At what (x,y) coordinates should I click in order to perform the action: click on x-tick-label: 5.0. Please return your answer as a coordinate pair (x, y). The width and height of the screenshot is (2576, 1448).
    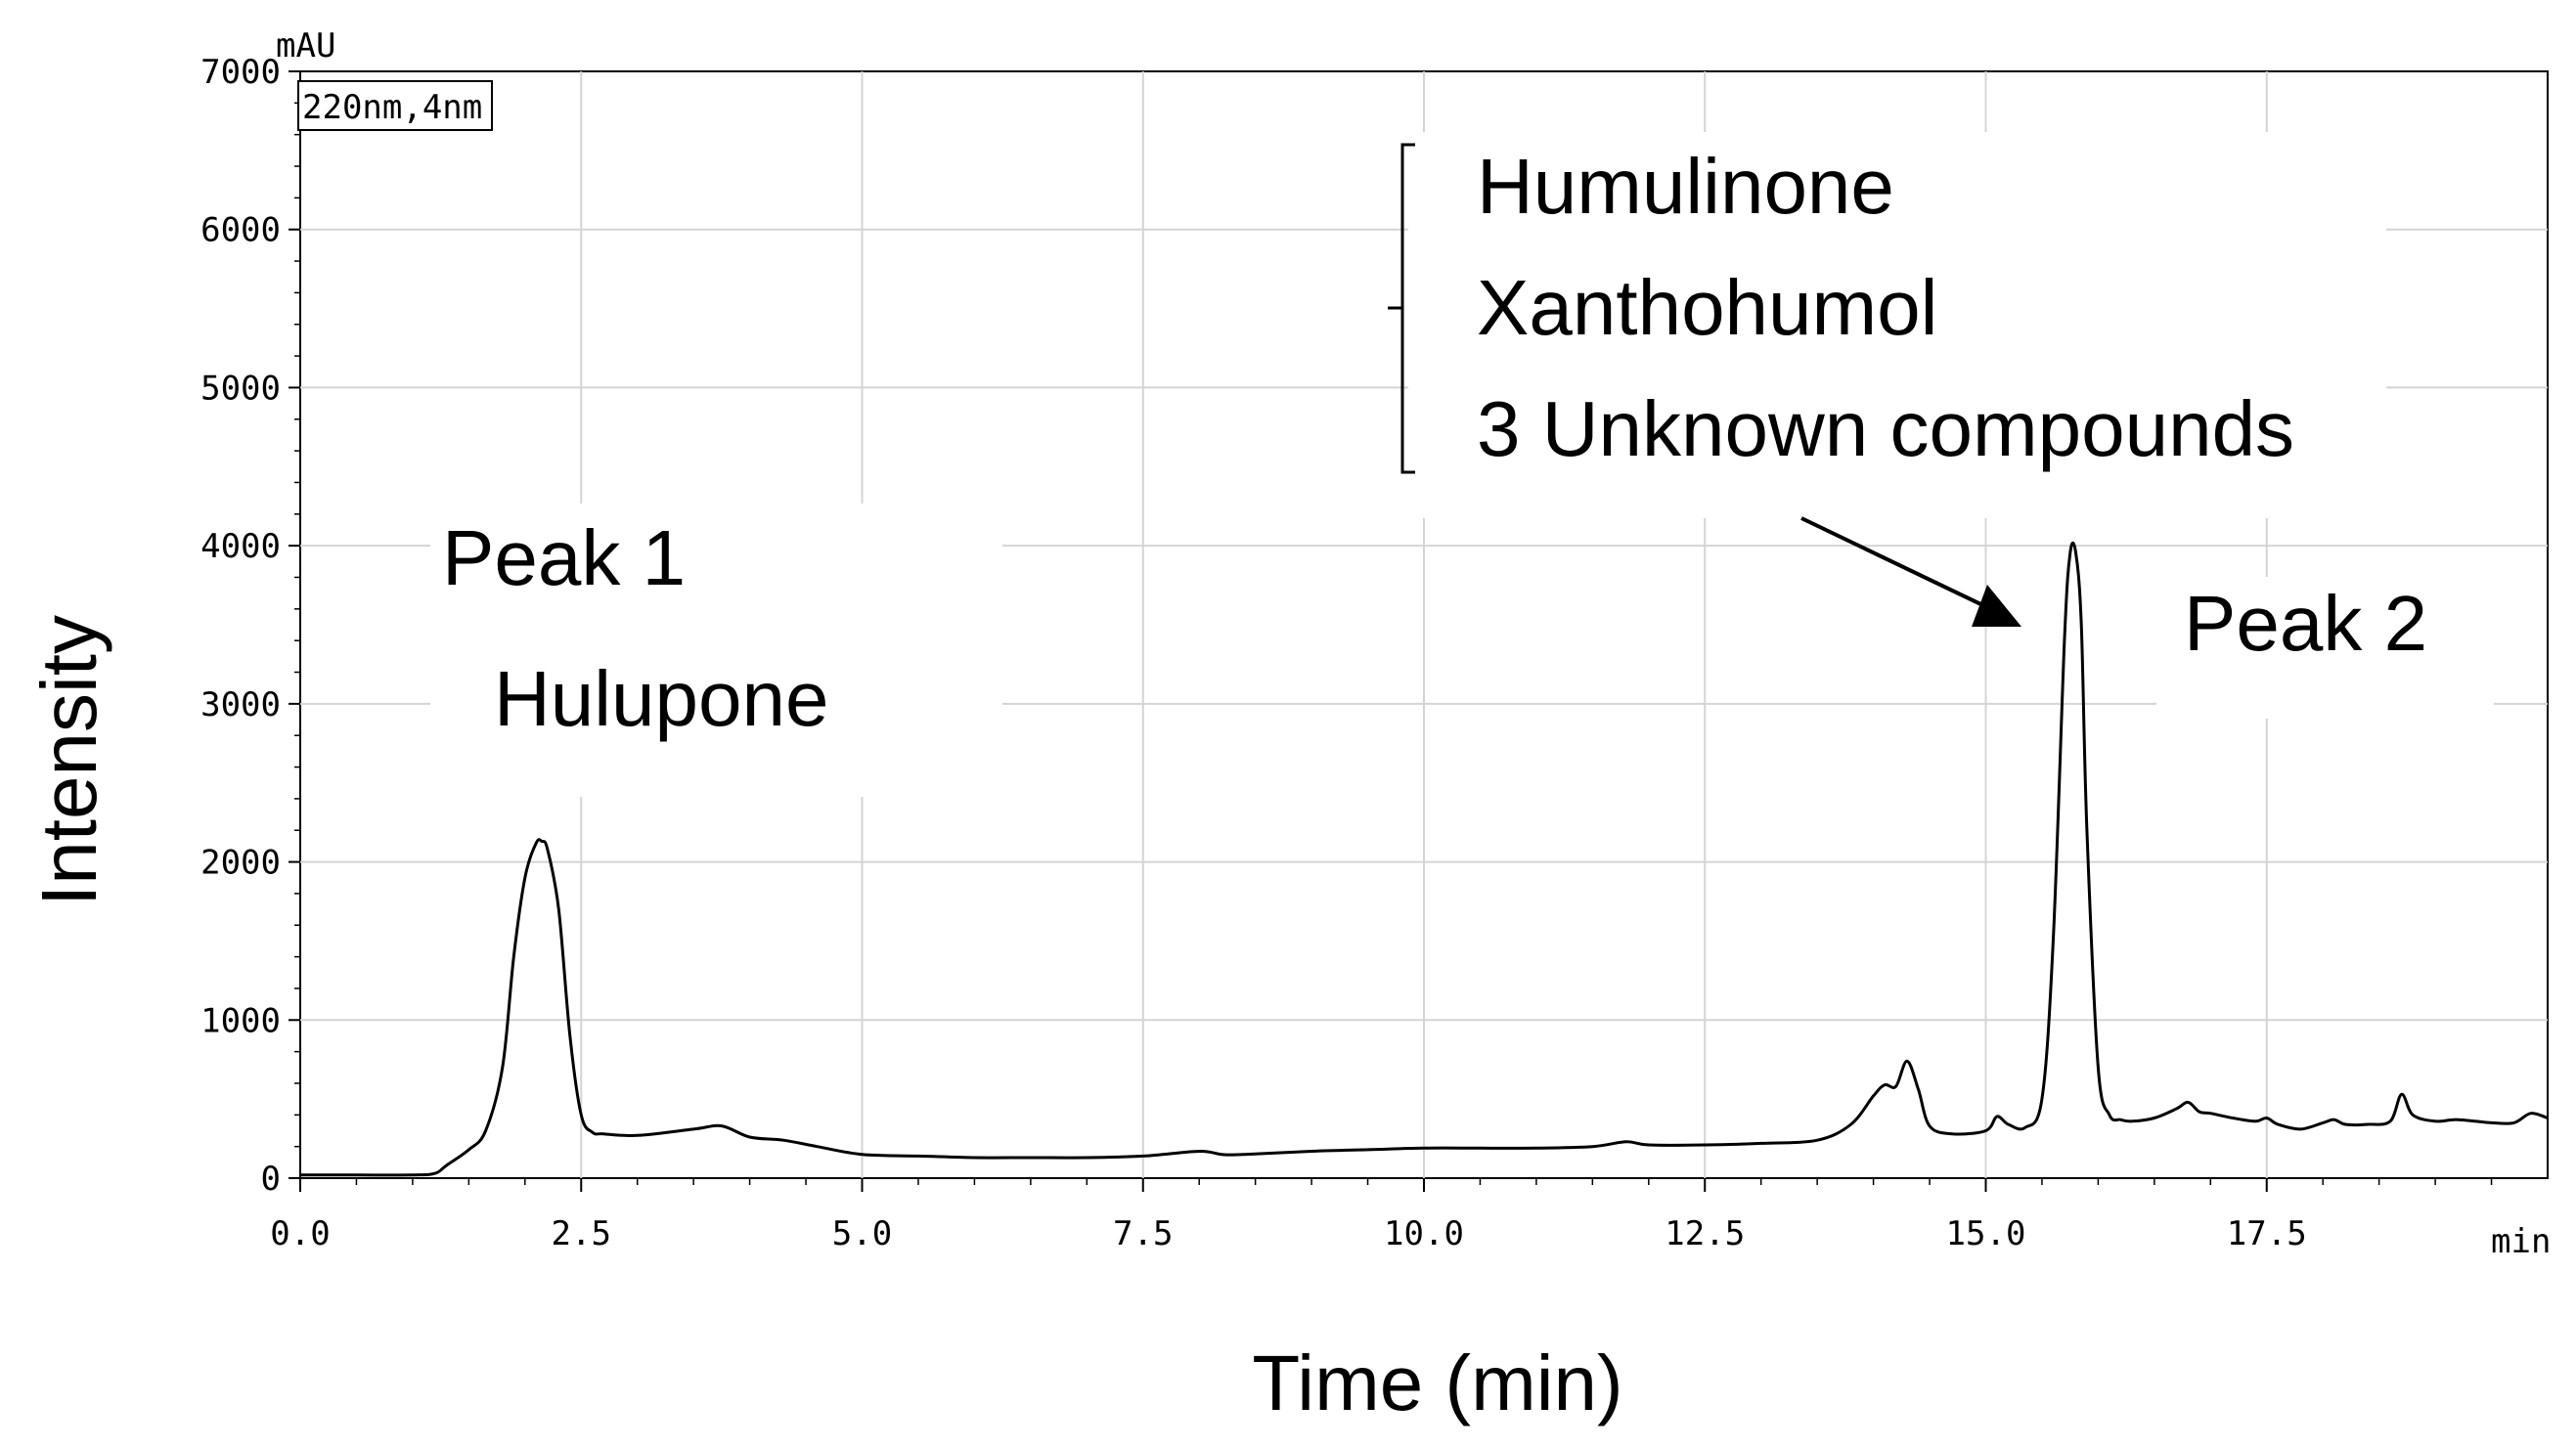
    Looking at the image, I should click on (862, 1234).